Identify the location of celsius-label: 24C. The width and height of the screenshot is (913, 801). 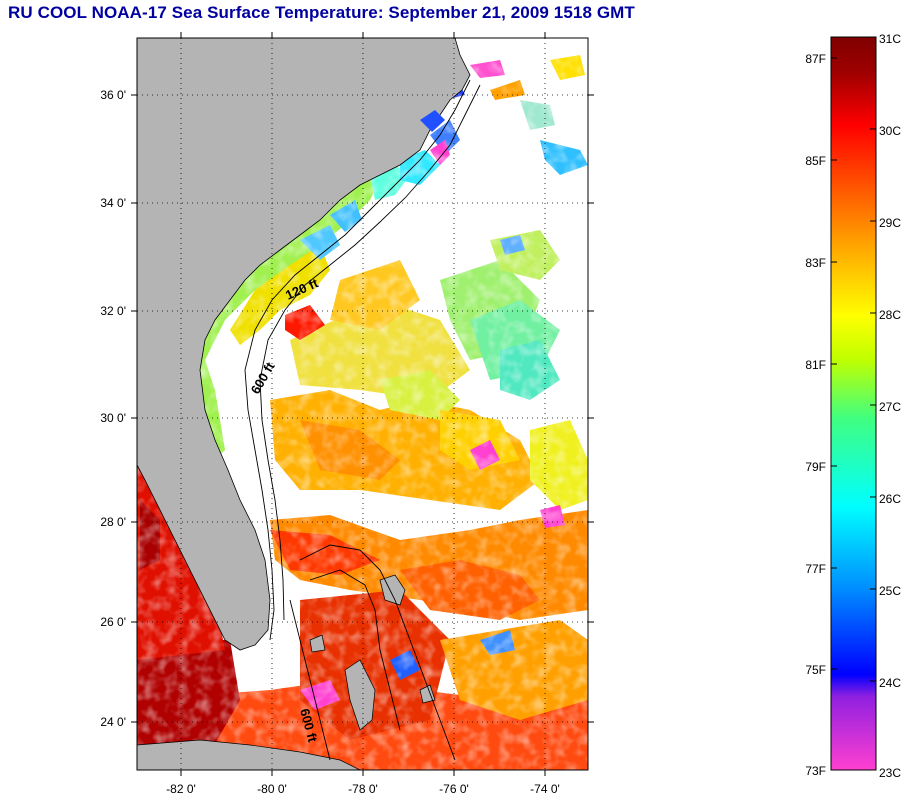
(890, 683).